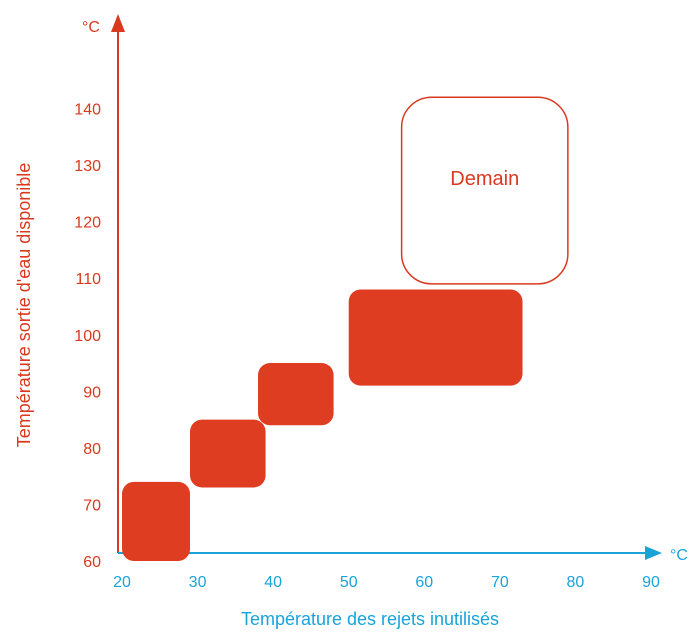  What do you see at coordinates (91, 27) in the screenshot?
I see `y-axis-unit: °C` at bounding box center [91, 27].